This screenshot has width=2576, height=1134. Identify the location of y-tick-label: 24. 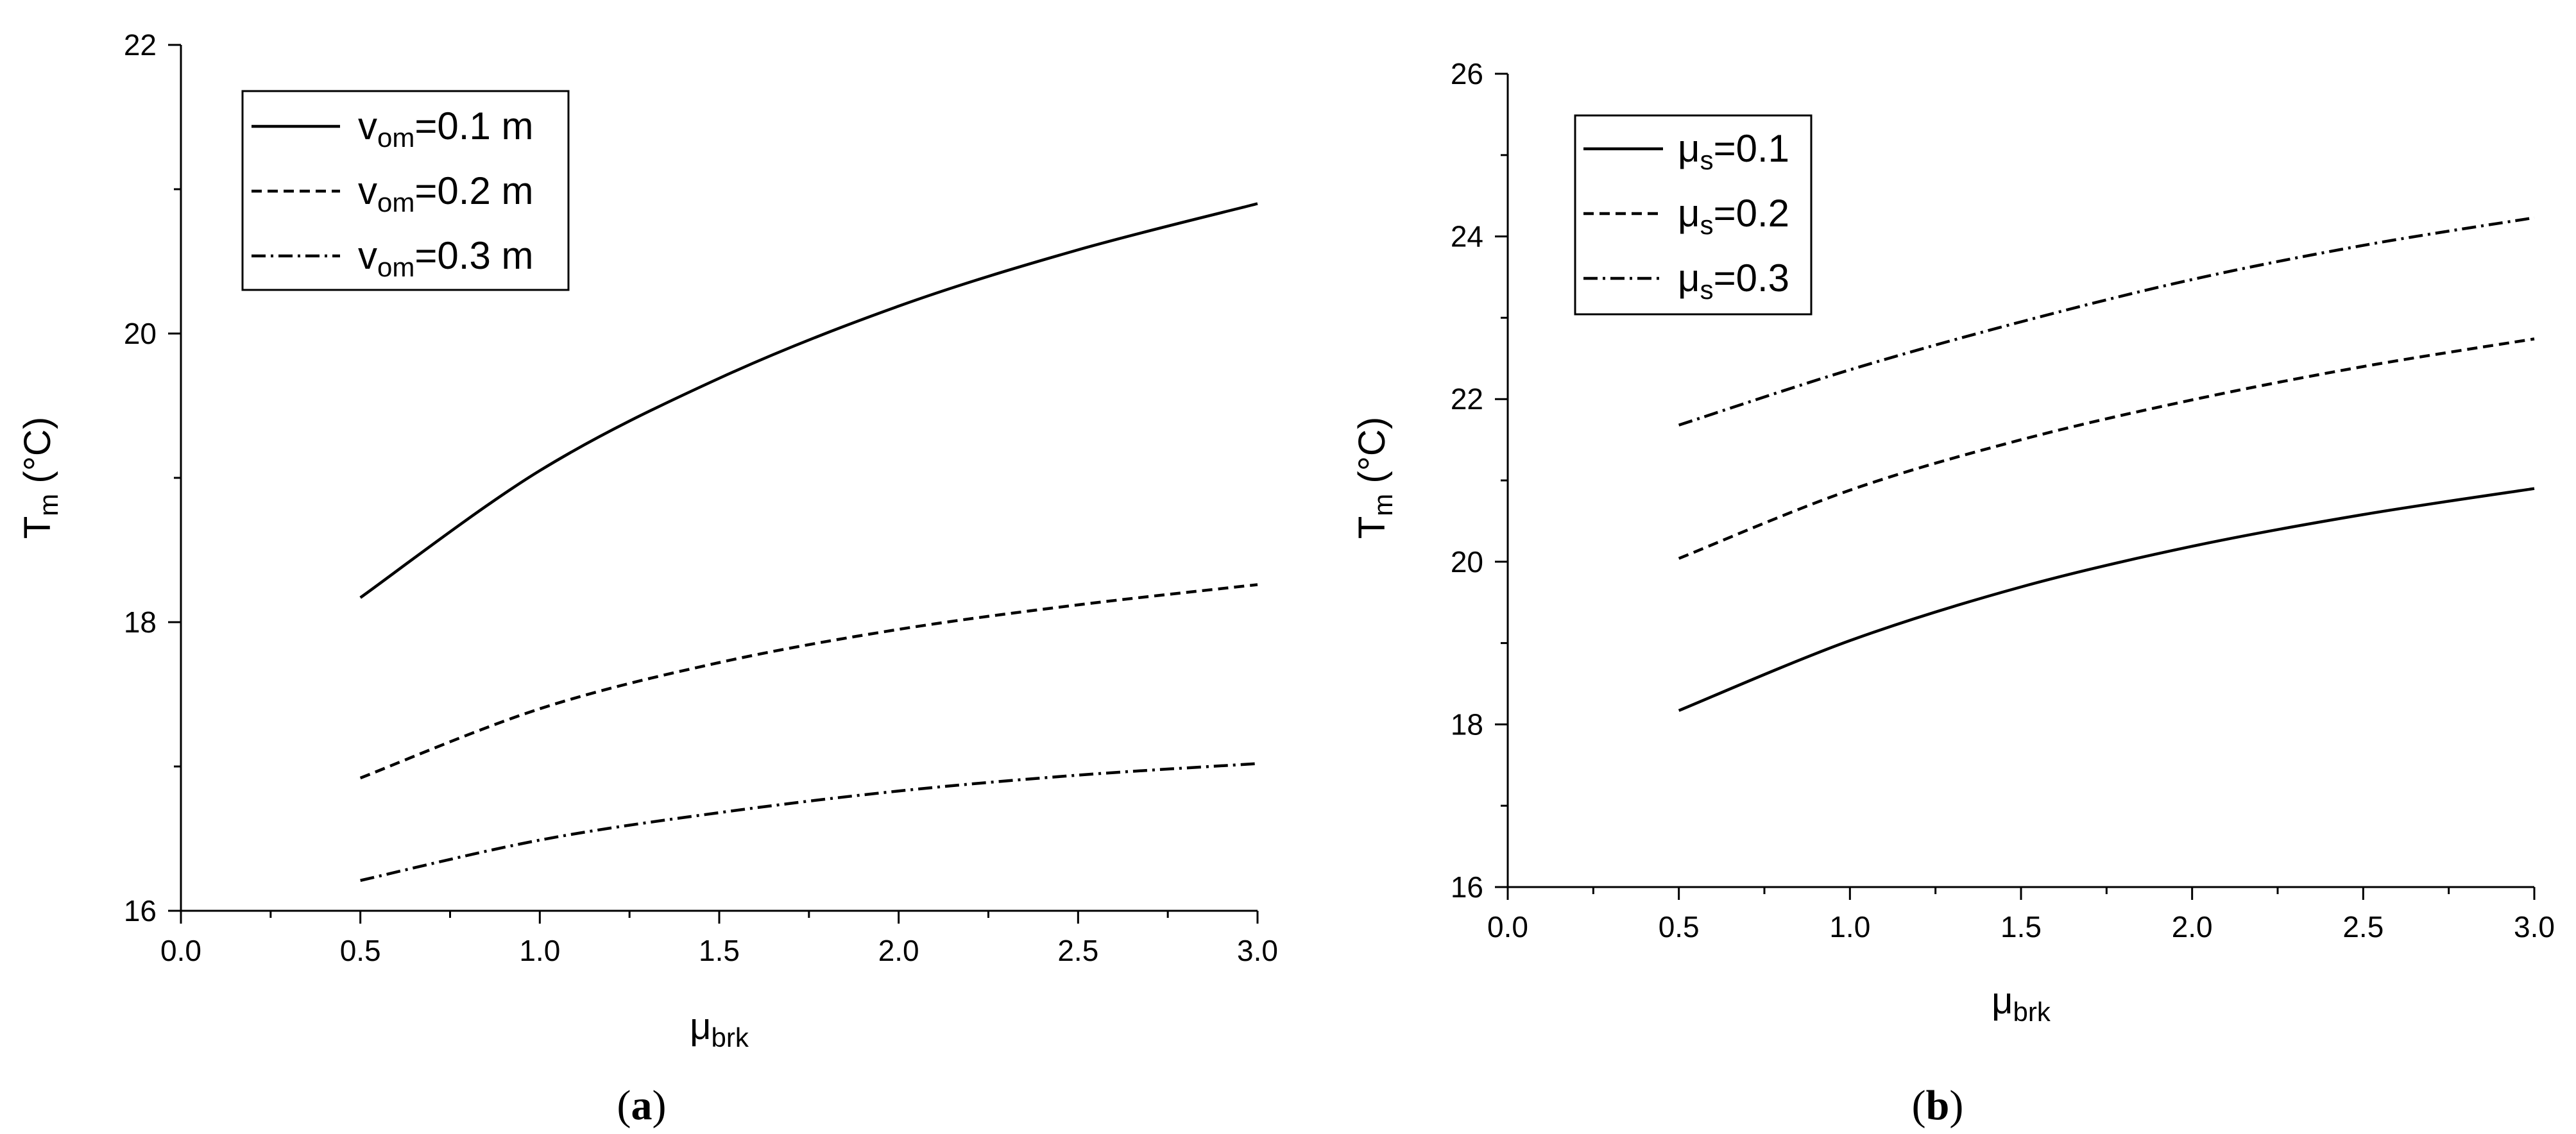
(1467, 236).